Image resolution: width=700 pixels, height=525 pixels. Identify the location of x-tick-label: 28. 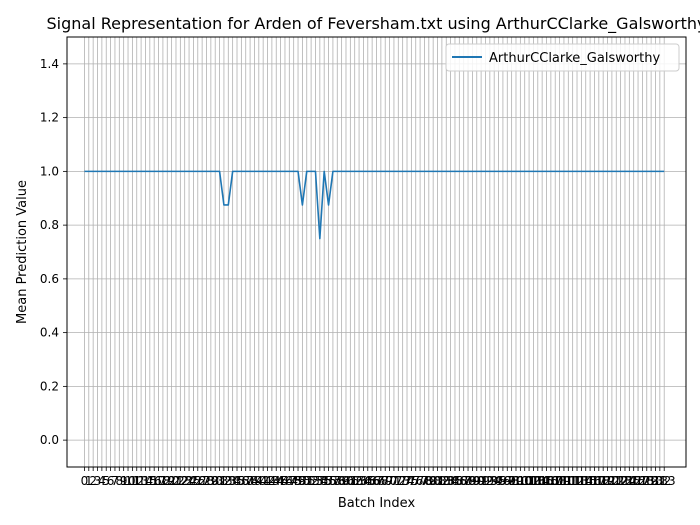
(206, 481).